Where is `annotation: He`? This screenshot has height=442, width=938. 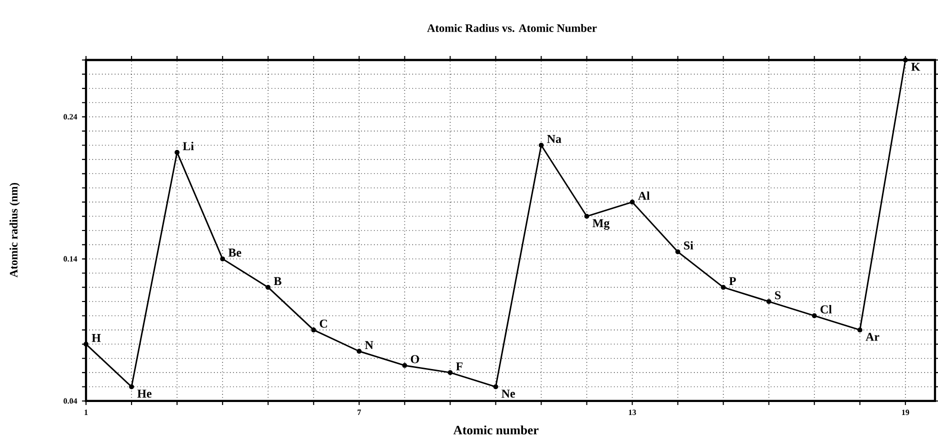 annotation: He is located at coordinates (144, 394).